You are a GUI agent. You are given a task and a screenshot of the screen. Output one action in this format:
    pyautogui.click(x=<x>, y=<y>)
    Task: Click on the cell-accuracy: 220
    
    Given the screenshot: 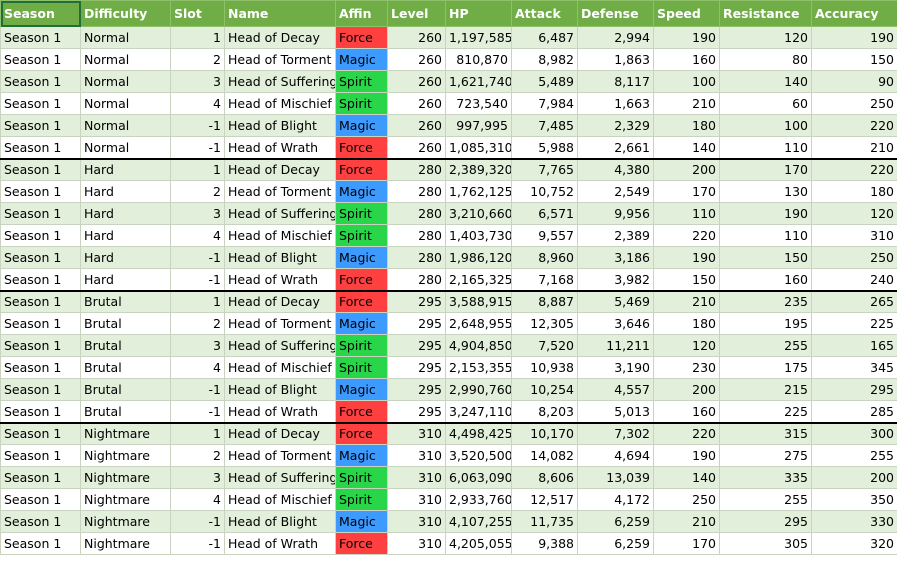 What is the action you would take?
    pyautogui.click(x=854, y=125)
    